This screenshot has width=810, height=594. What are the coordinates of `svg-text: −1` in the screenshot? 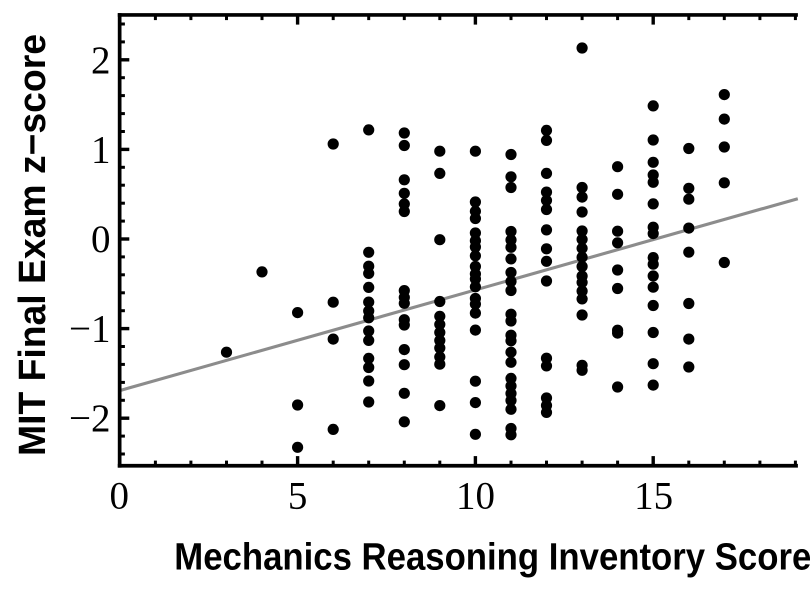 It's located at (90, 329).